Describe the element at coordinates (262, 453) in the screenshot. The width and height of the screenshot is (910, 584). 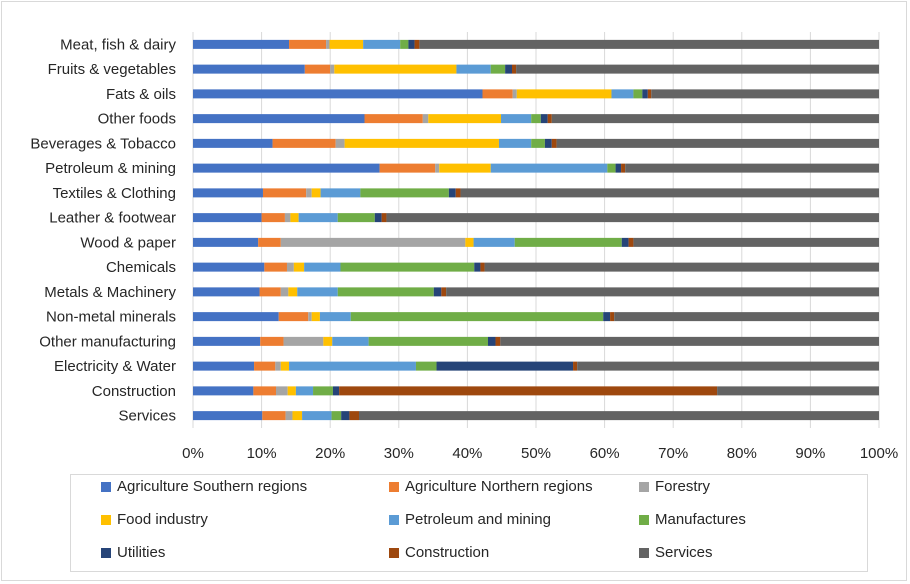
I see `x-tick-label: 10%` at that location.